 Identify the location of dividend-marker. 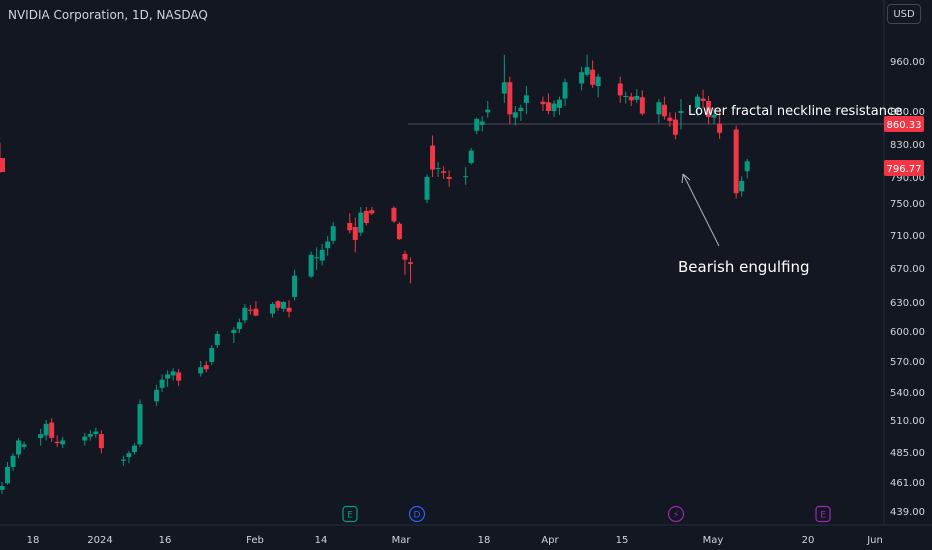
(417, 514).